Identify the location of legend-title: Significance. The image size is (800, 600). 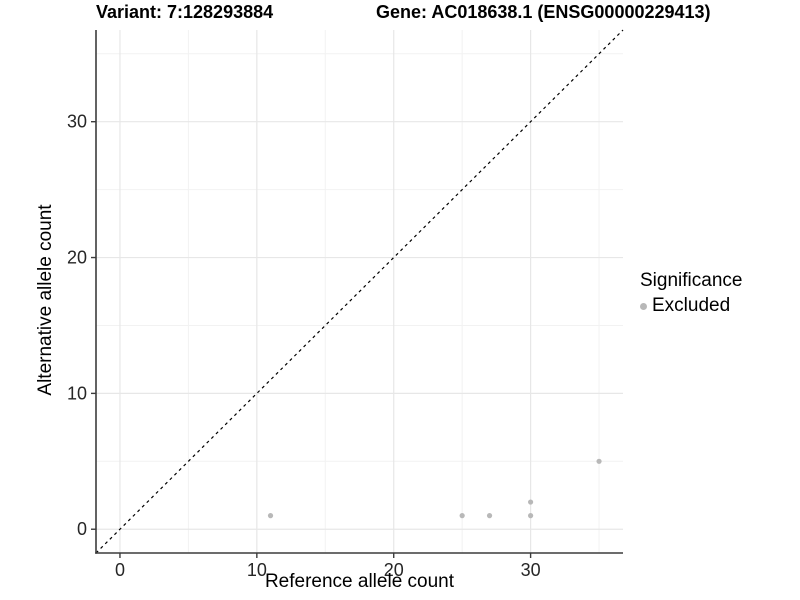
(691, 280).